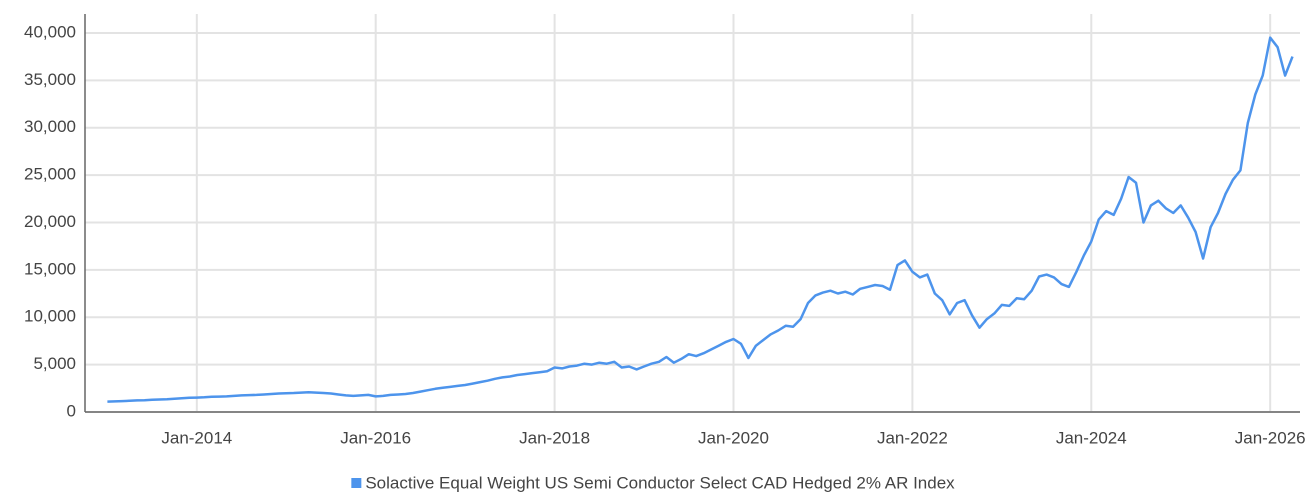  I want to click on y-tick-label: 20,000, so click(50, 221).